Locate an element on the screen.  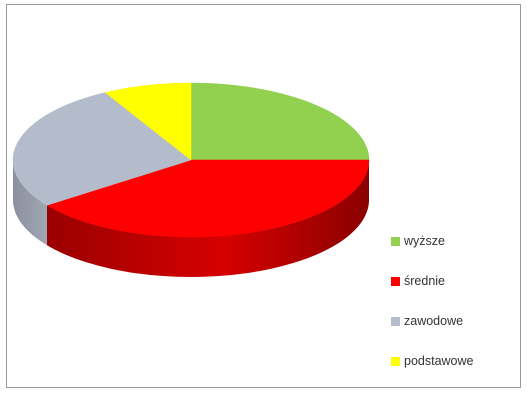
legend-item-srednie: średnie is located at coordinates (456, 281).